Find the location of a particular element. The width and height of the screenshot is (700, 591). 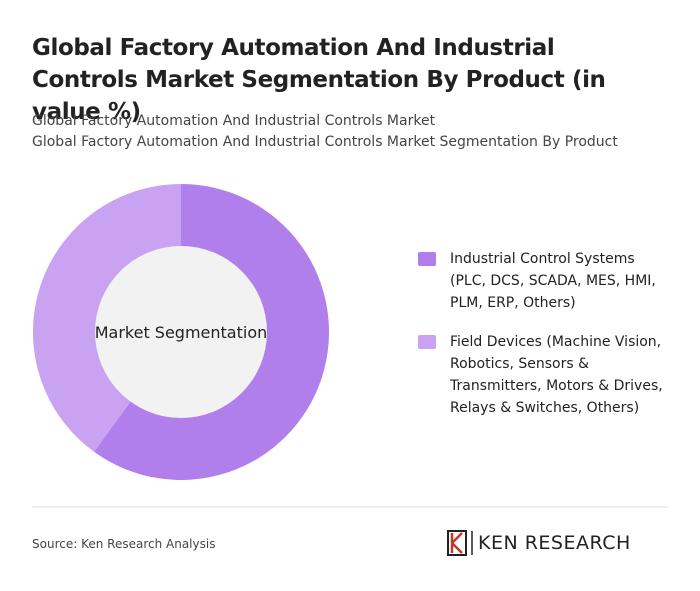

logo-icon is located at coordinates (460, 543).